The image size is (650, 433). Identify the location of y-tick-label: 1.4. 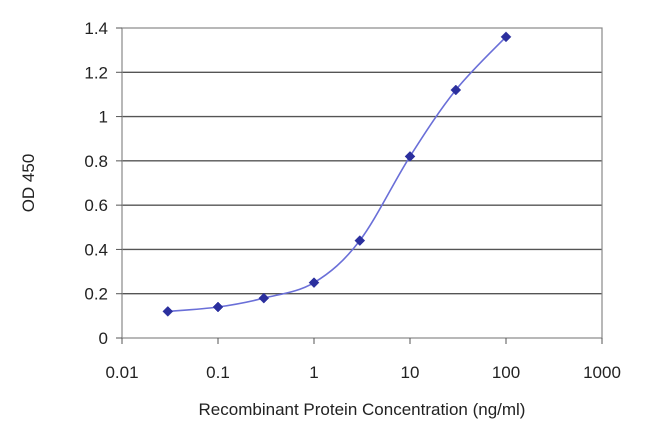
(96, 28).